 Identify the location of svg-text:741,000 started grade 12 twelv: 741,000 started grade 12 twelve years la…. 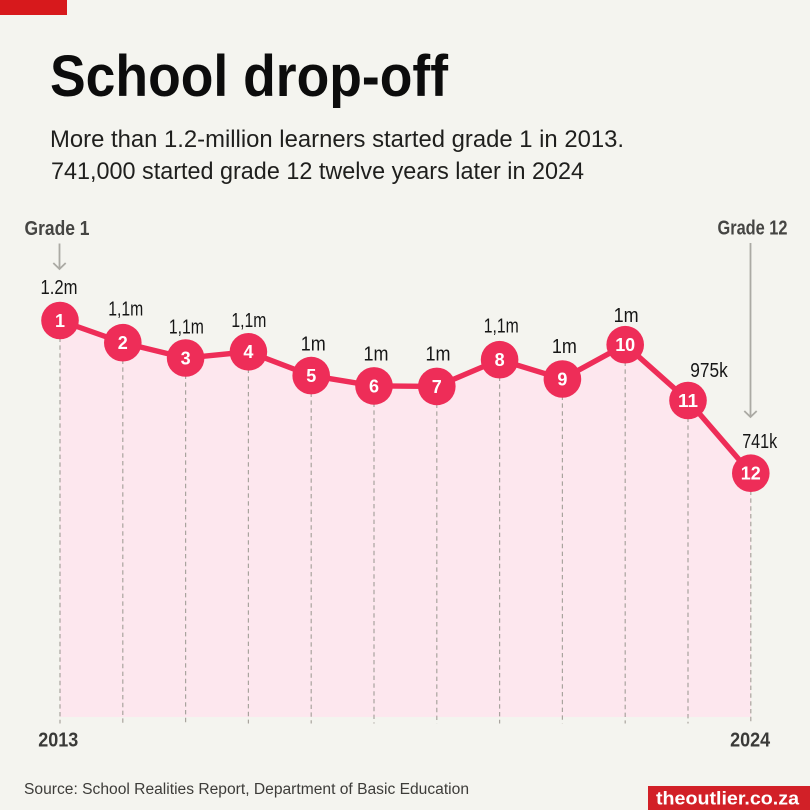
(317, 171).